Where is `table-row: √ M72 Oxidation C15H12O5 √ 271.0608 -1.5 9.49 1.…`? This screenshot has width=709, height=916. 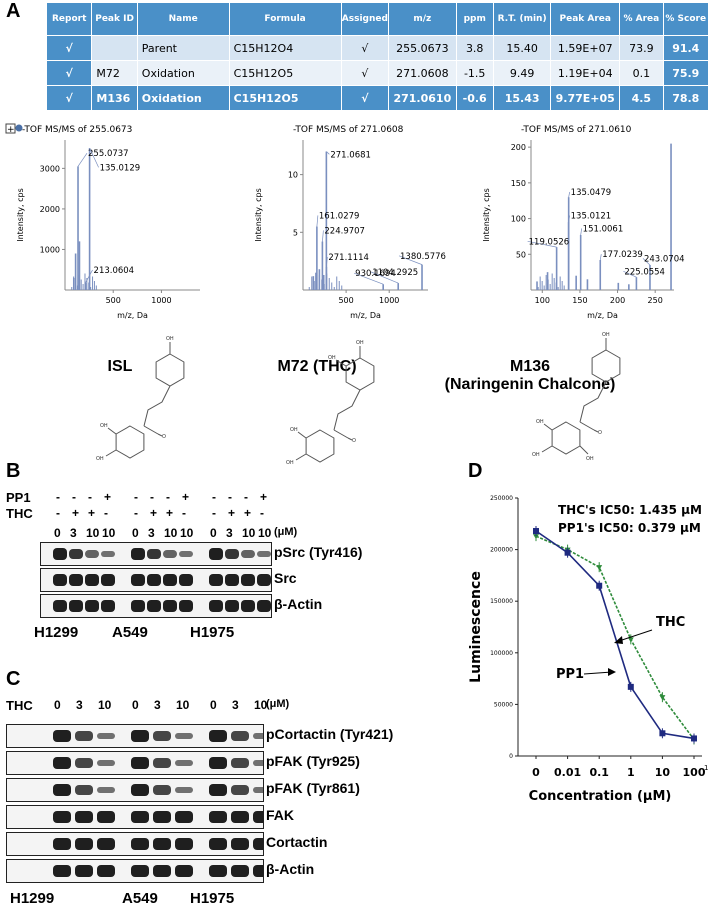
table-row: √ M72 Oxidation C15H12O5 √ 271.0608 -1.5 9.49 1.… is located at coordinates (377, 73).